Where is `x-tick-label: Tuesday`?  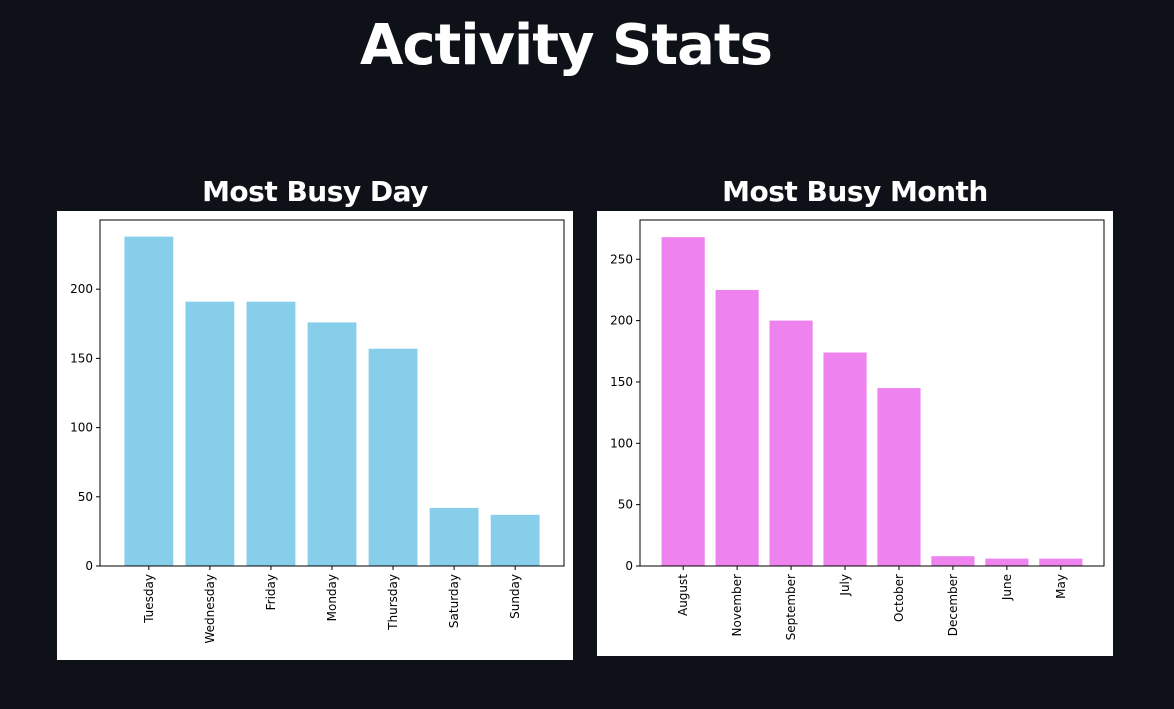
x-tick-label: Tuesday is located at coordinates (149, 599).